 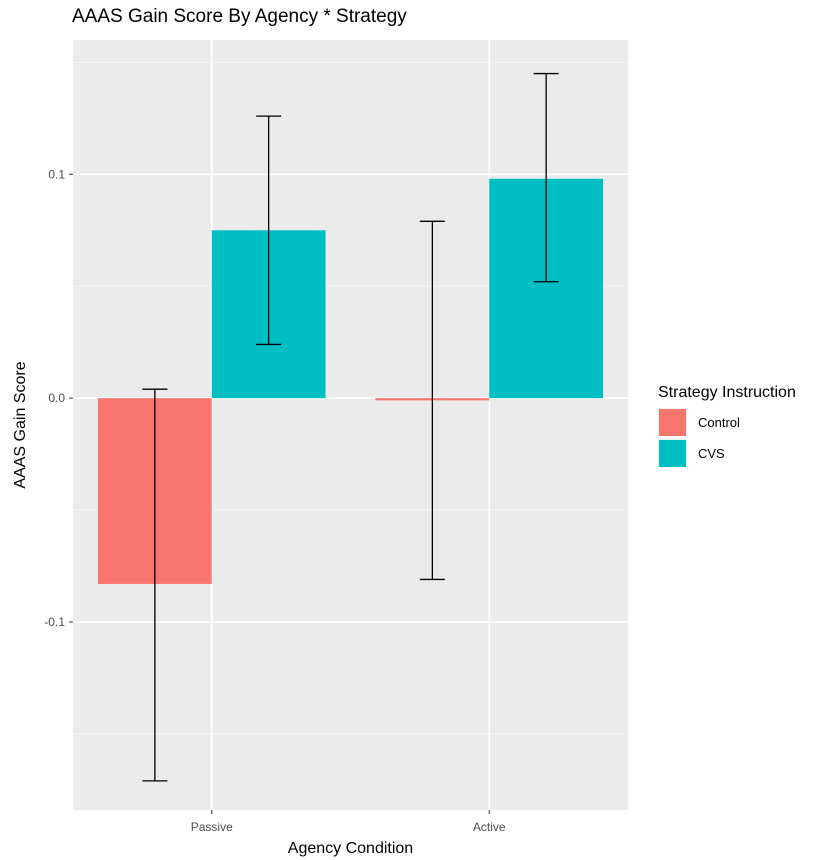 What do you see at coordinates (212, 827) in the screenshot?
I see `x-tick-label: Passive` at bounding box center [212, 827].